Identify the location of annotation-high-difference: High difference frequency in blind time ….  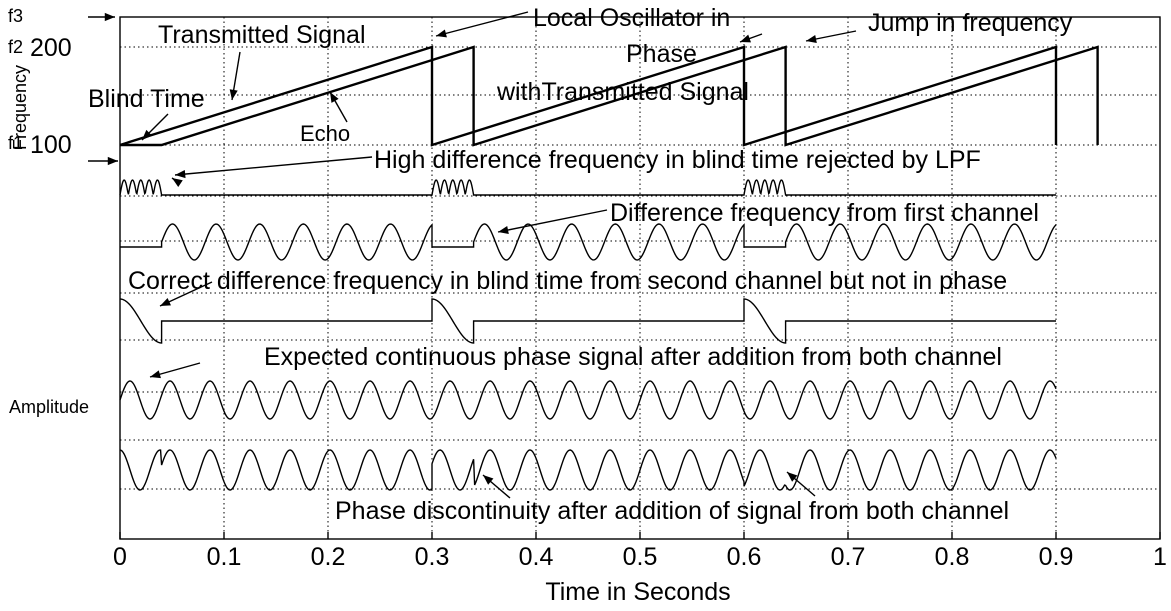
(677, 160).